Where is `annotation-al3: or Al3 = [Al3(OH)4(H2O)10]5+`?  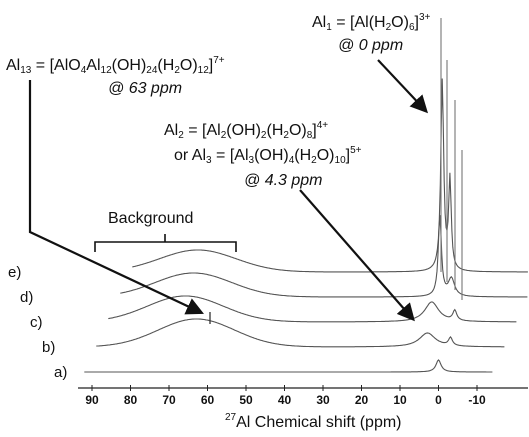
annotation-al3: or Al3 = [Al3(OH)4(H2O)10]5+ is located at coordinates (268, 155).